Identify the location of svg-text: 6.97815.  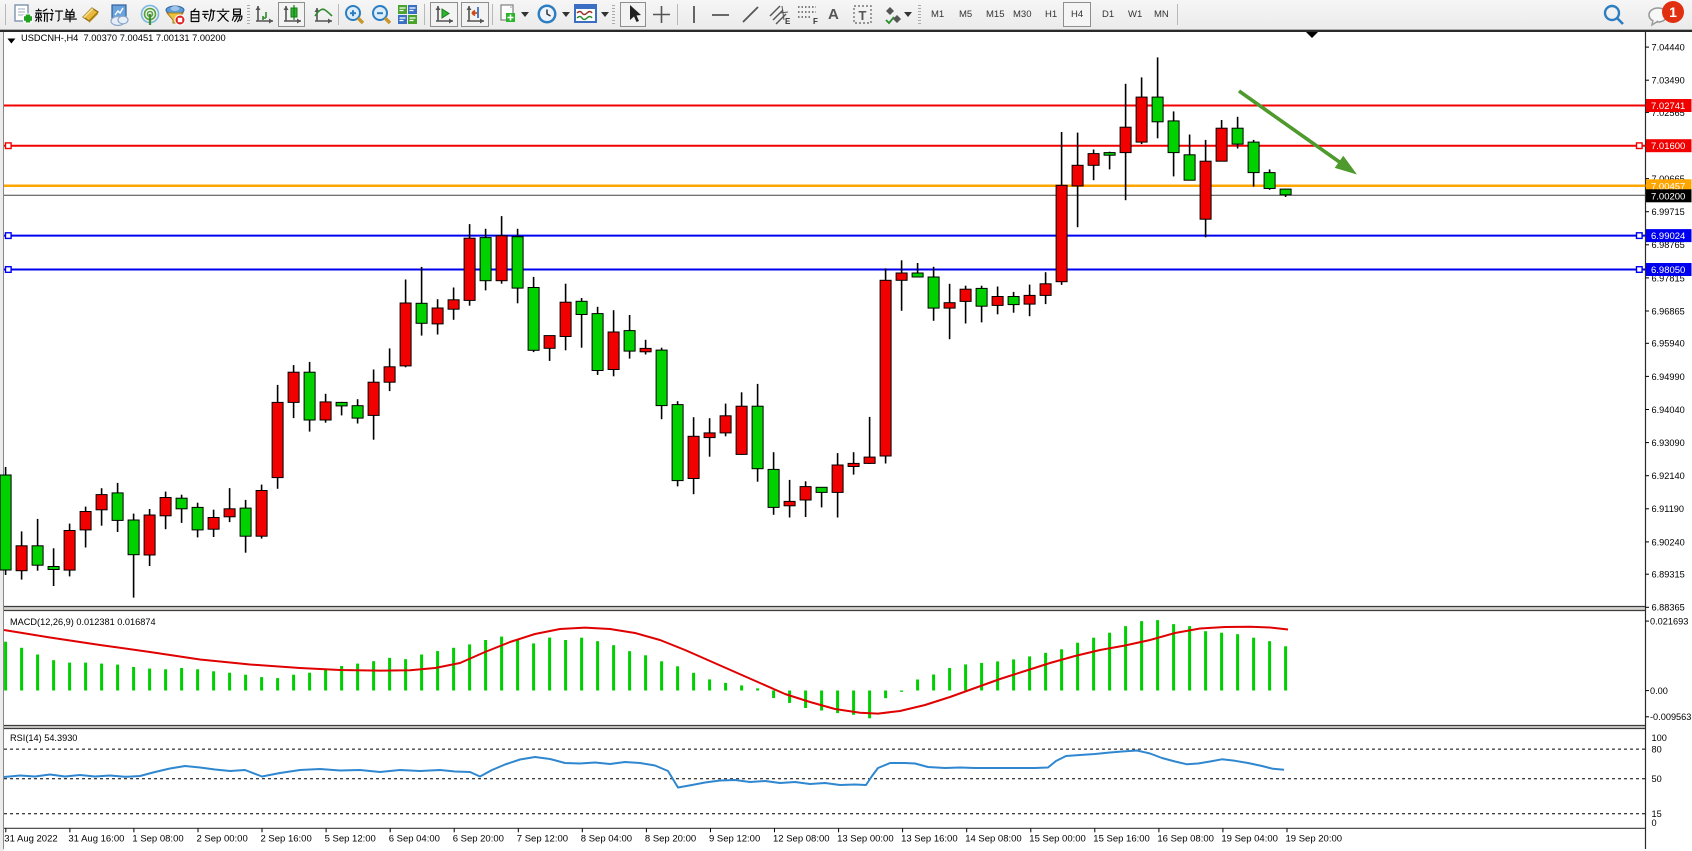
(1668, 278).